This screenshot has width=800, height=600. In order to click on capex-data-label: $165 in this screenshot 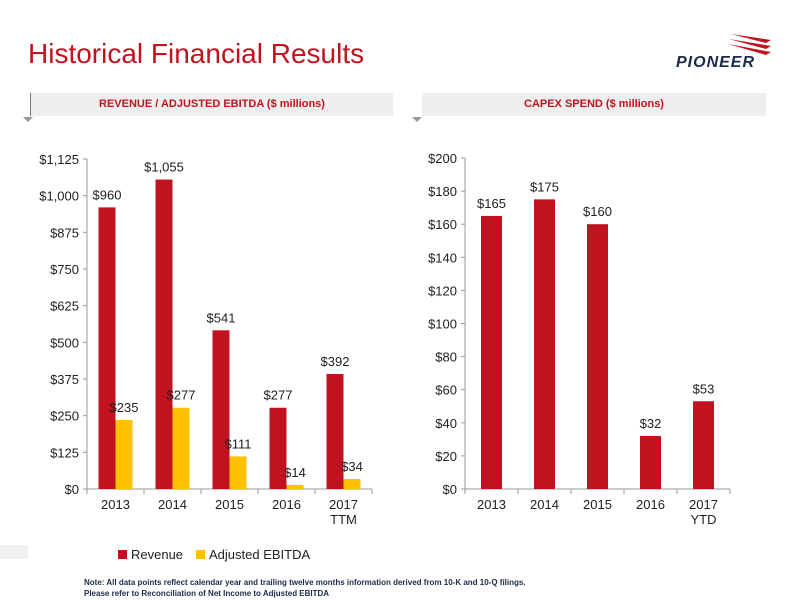, I will do `click(491, 203)`.